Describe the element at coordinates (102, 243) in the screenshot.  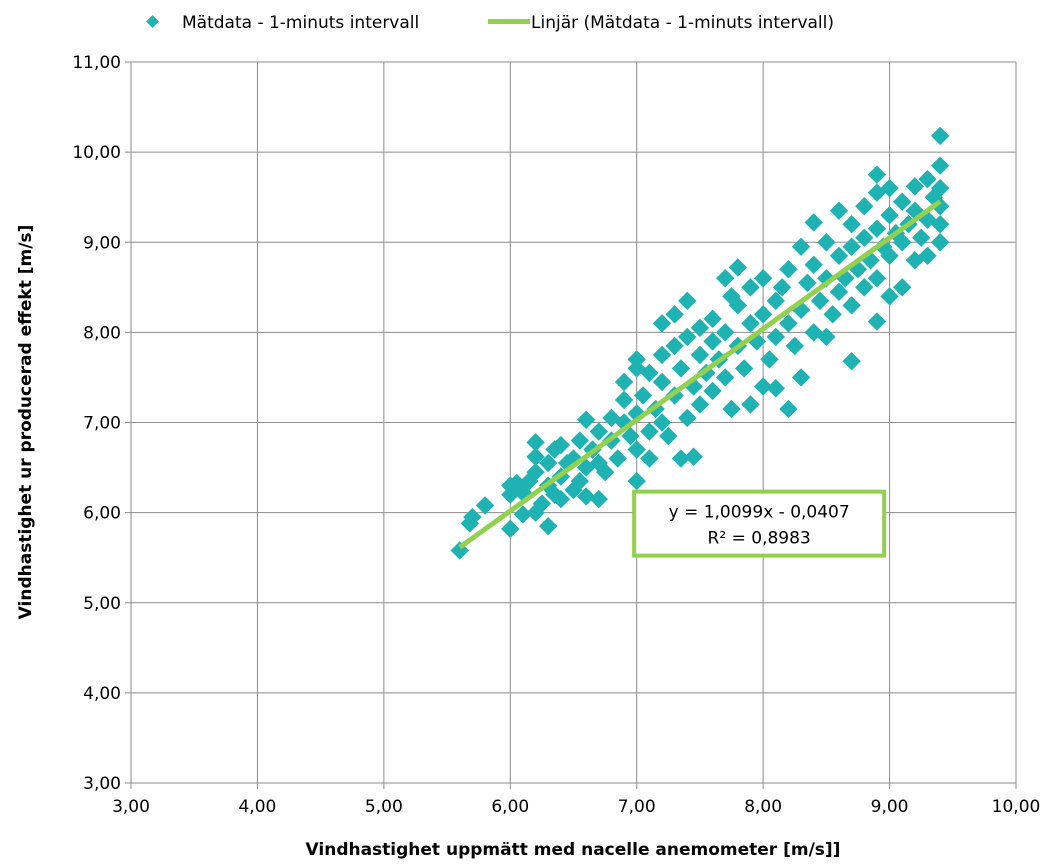
I see `y-tick-label: 9,00` at that location.